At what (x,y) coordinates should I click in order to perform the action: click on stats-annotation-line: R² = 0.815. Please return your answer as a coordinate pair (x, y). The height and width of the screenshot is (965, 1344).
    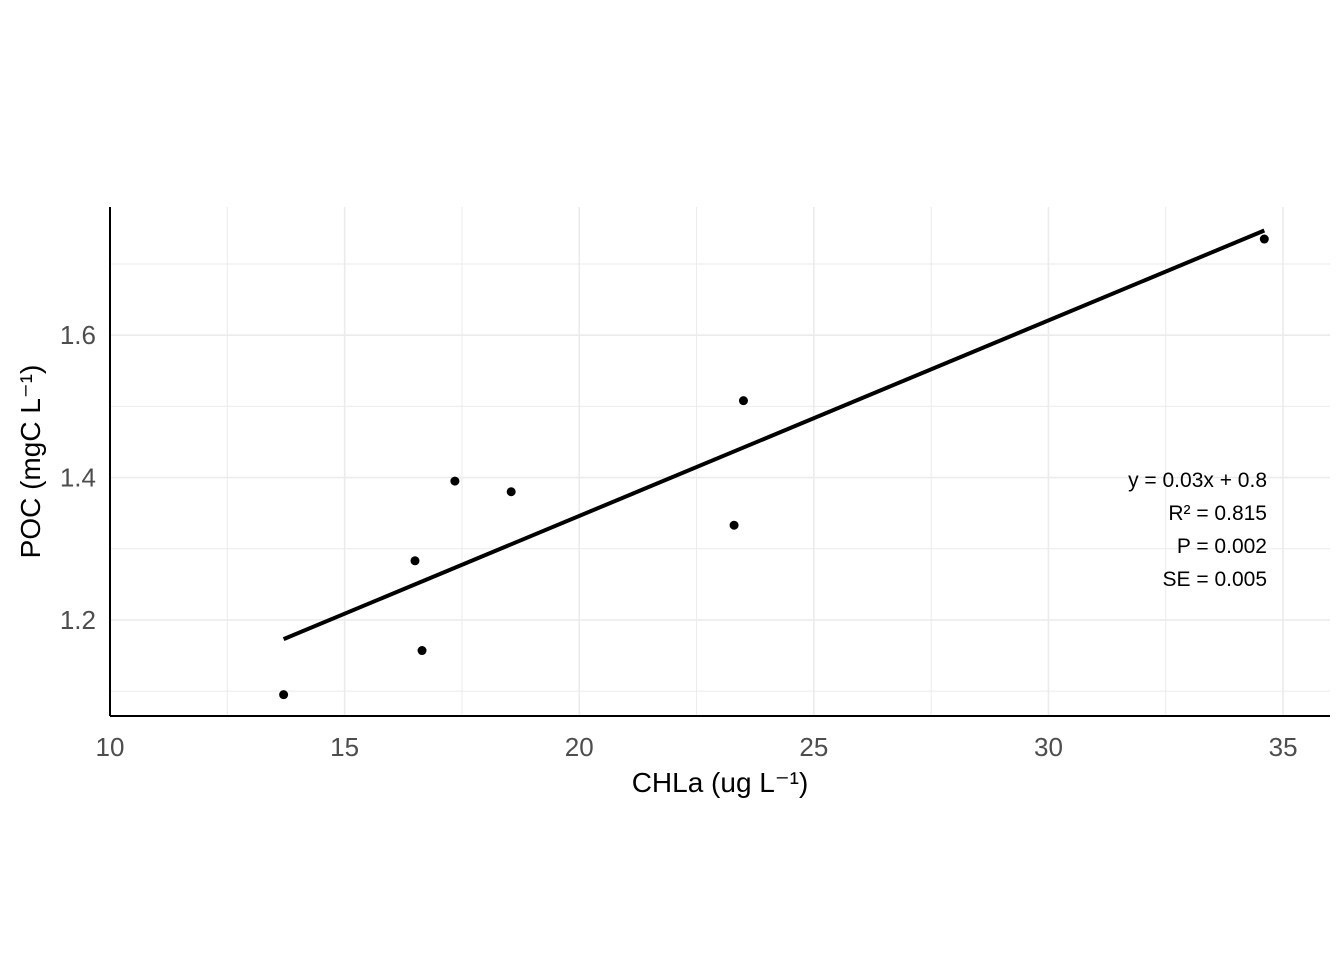
    Looking at the image, I should click on (1217, 513).